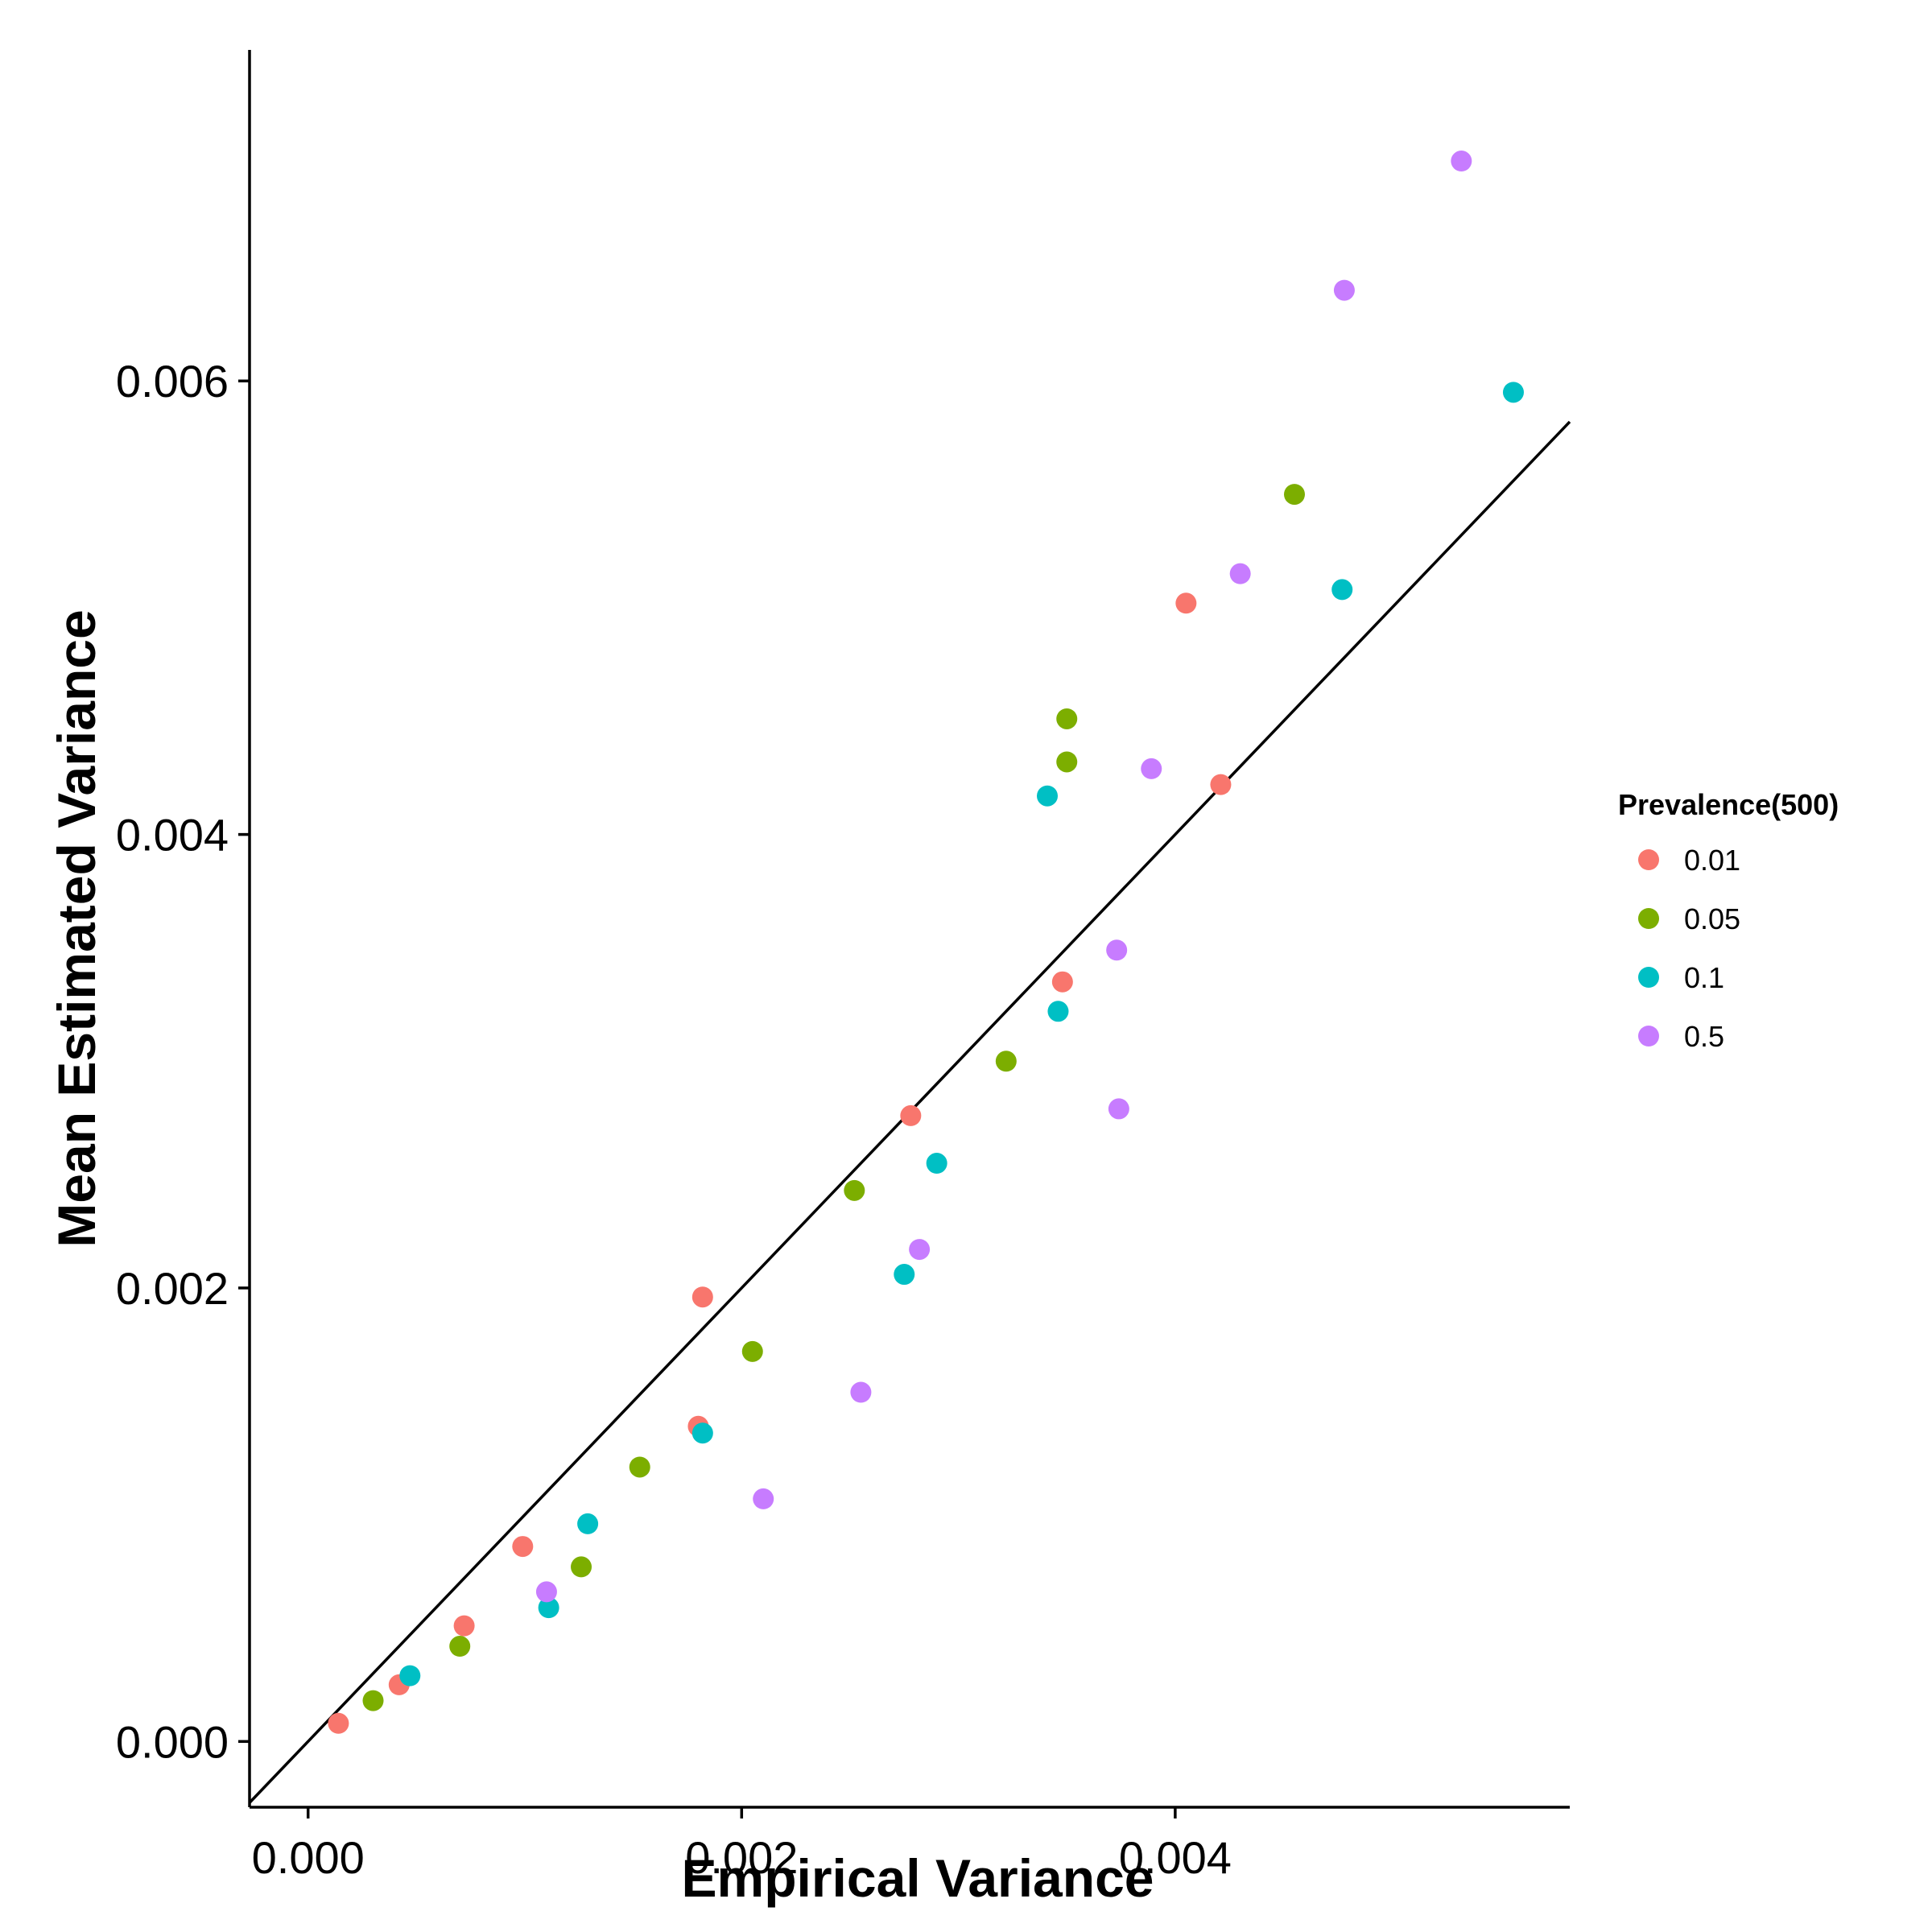  I want to click on legend-items: 0.01 0.05 0.1 0.5, so click(1689, 948).